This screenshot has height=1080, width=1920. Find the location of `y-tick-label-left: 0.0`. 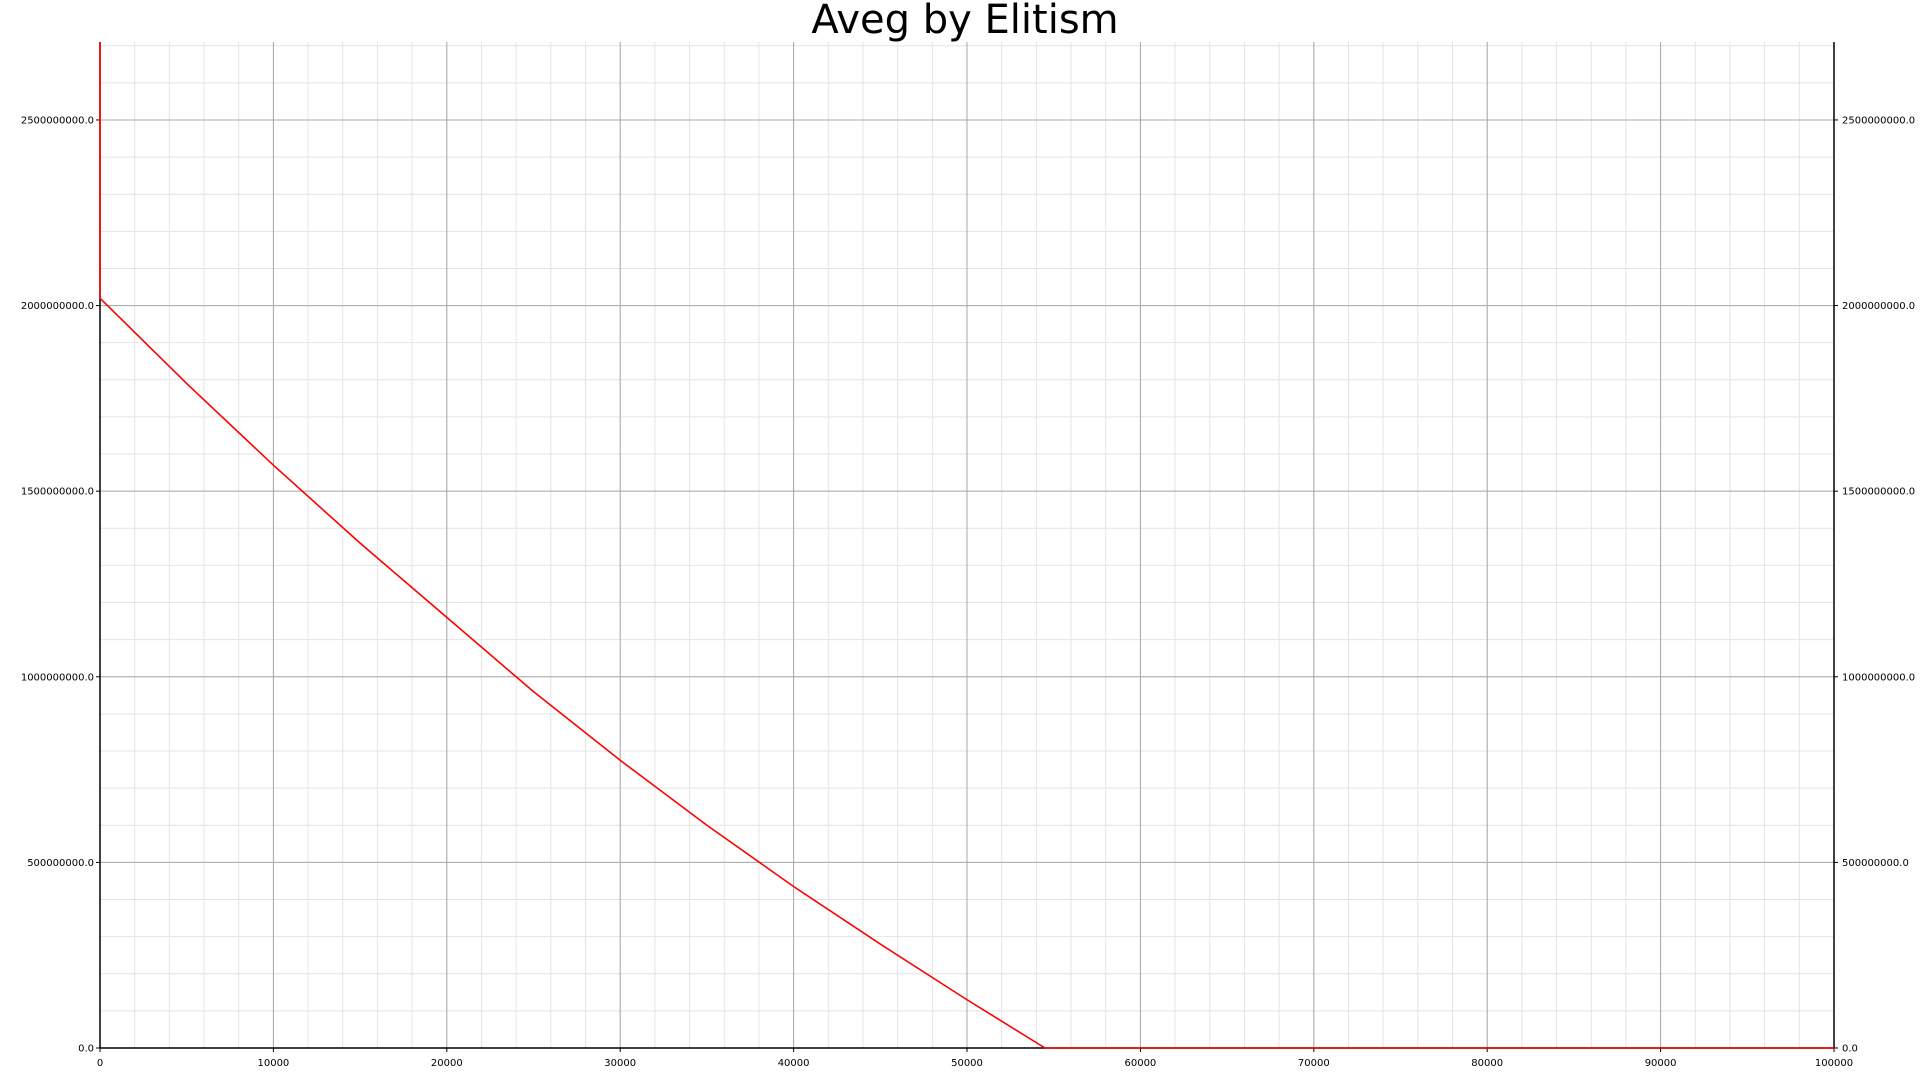

y-tick-label-left: 0.0 is located at coordinates (86, 1049).